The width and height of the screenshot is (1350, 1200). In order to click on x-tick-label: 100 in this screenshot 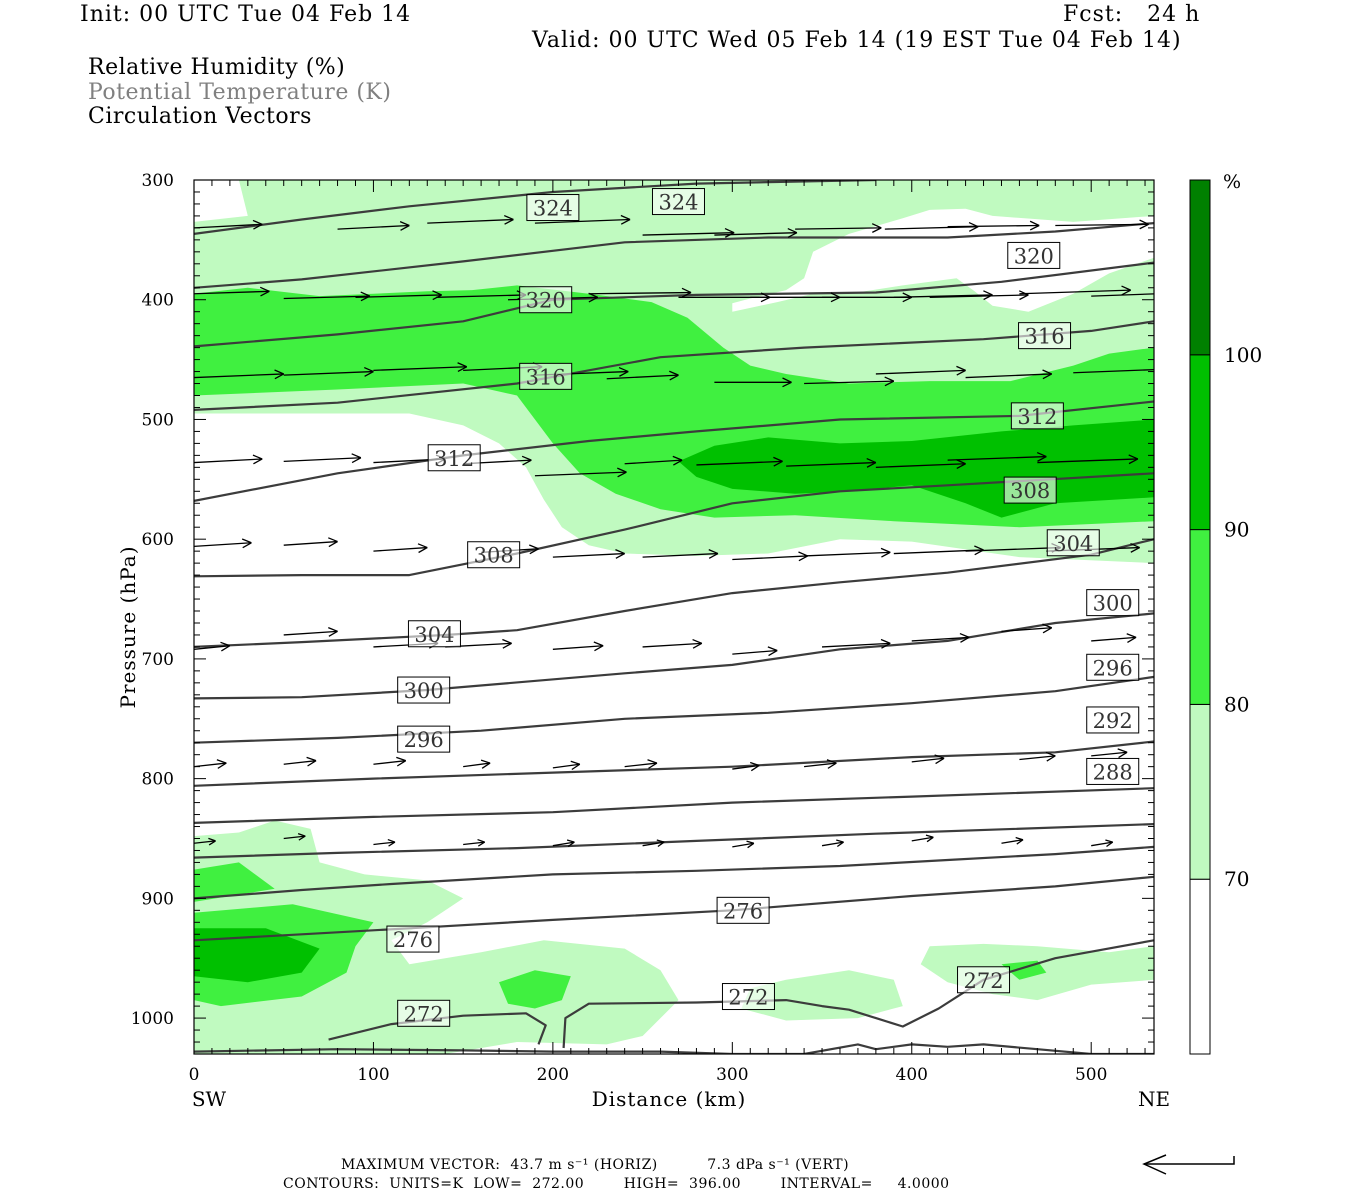, I will do `click(373, 1075)`.